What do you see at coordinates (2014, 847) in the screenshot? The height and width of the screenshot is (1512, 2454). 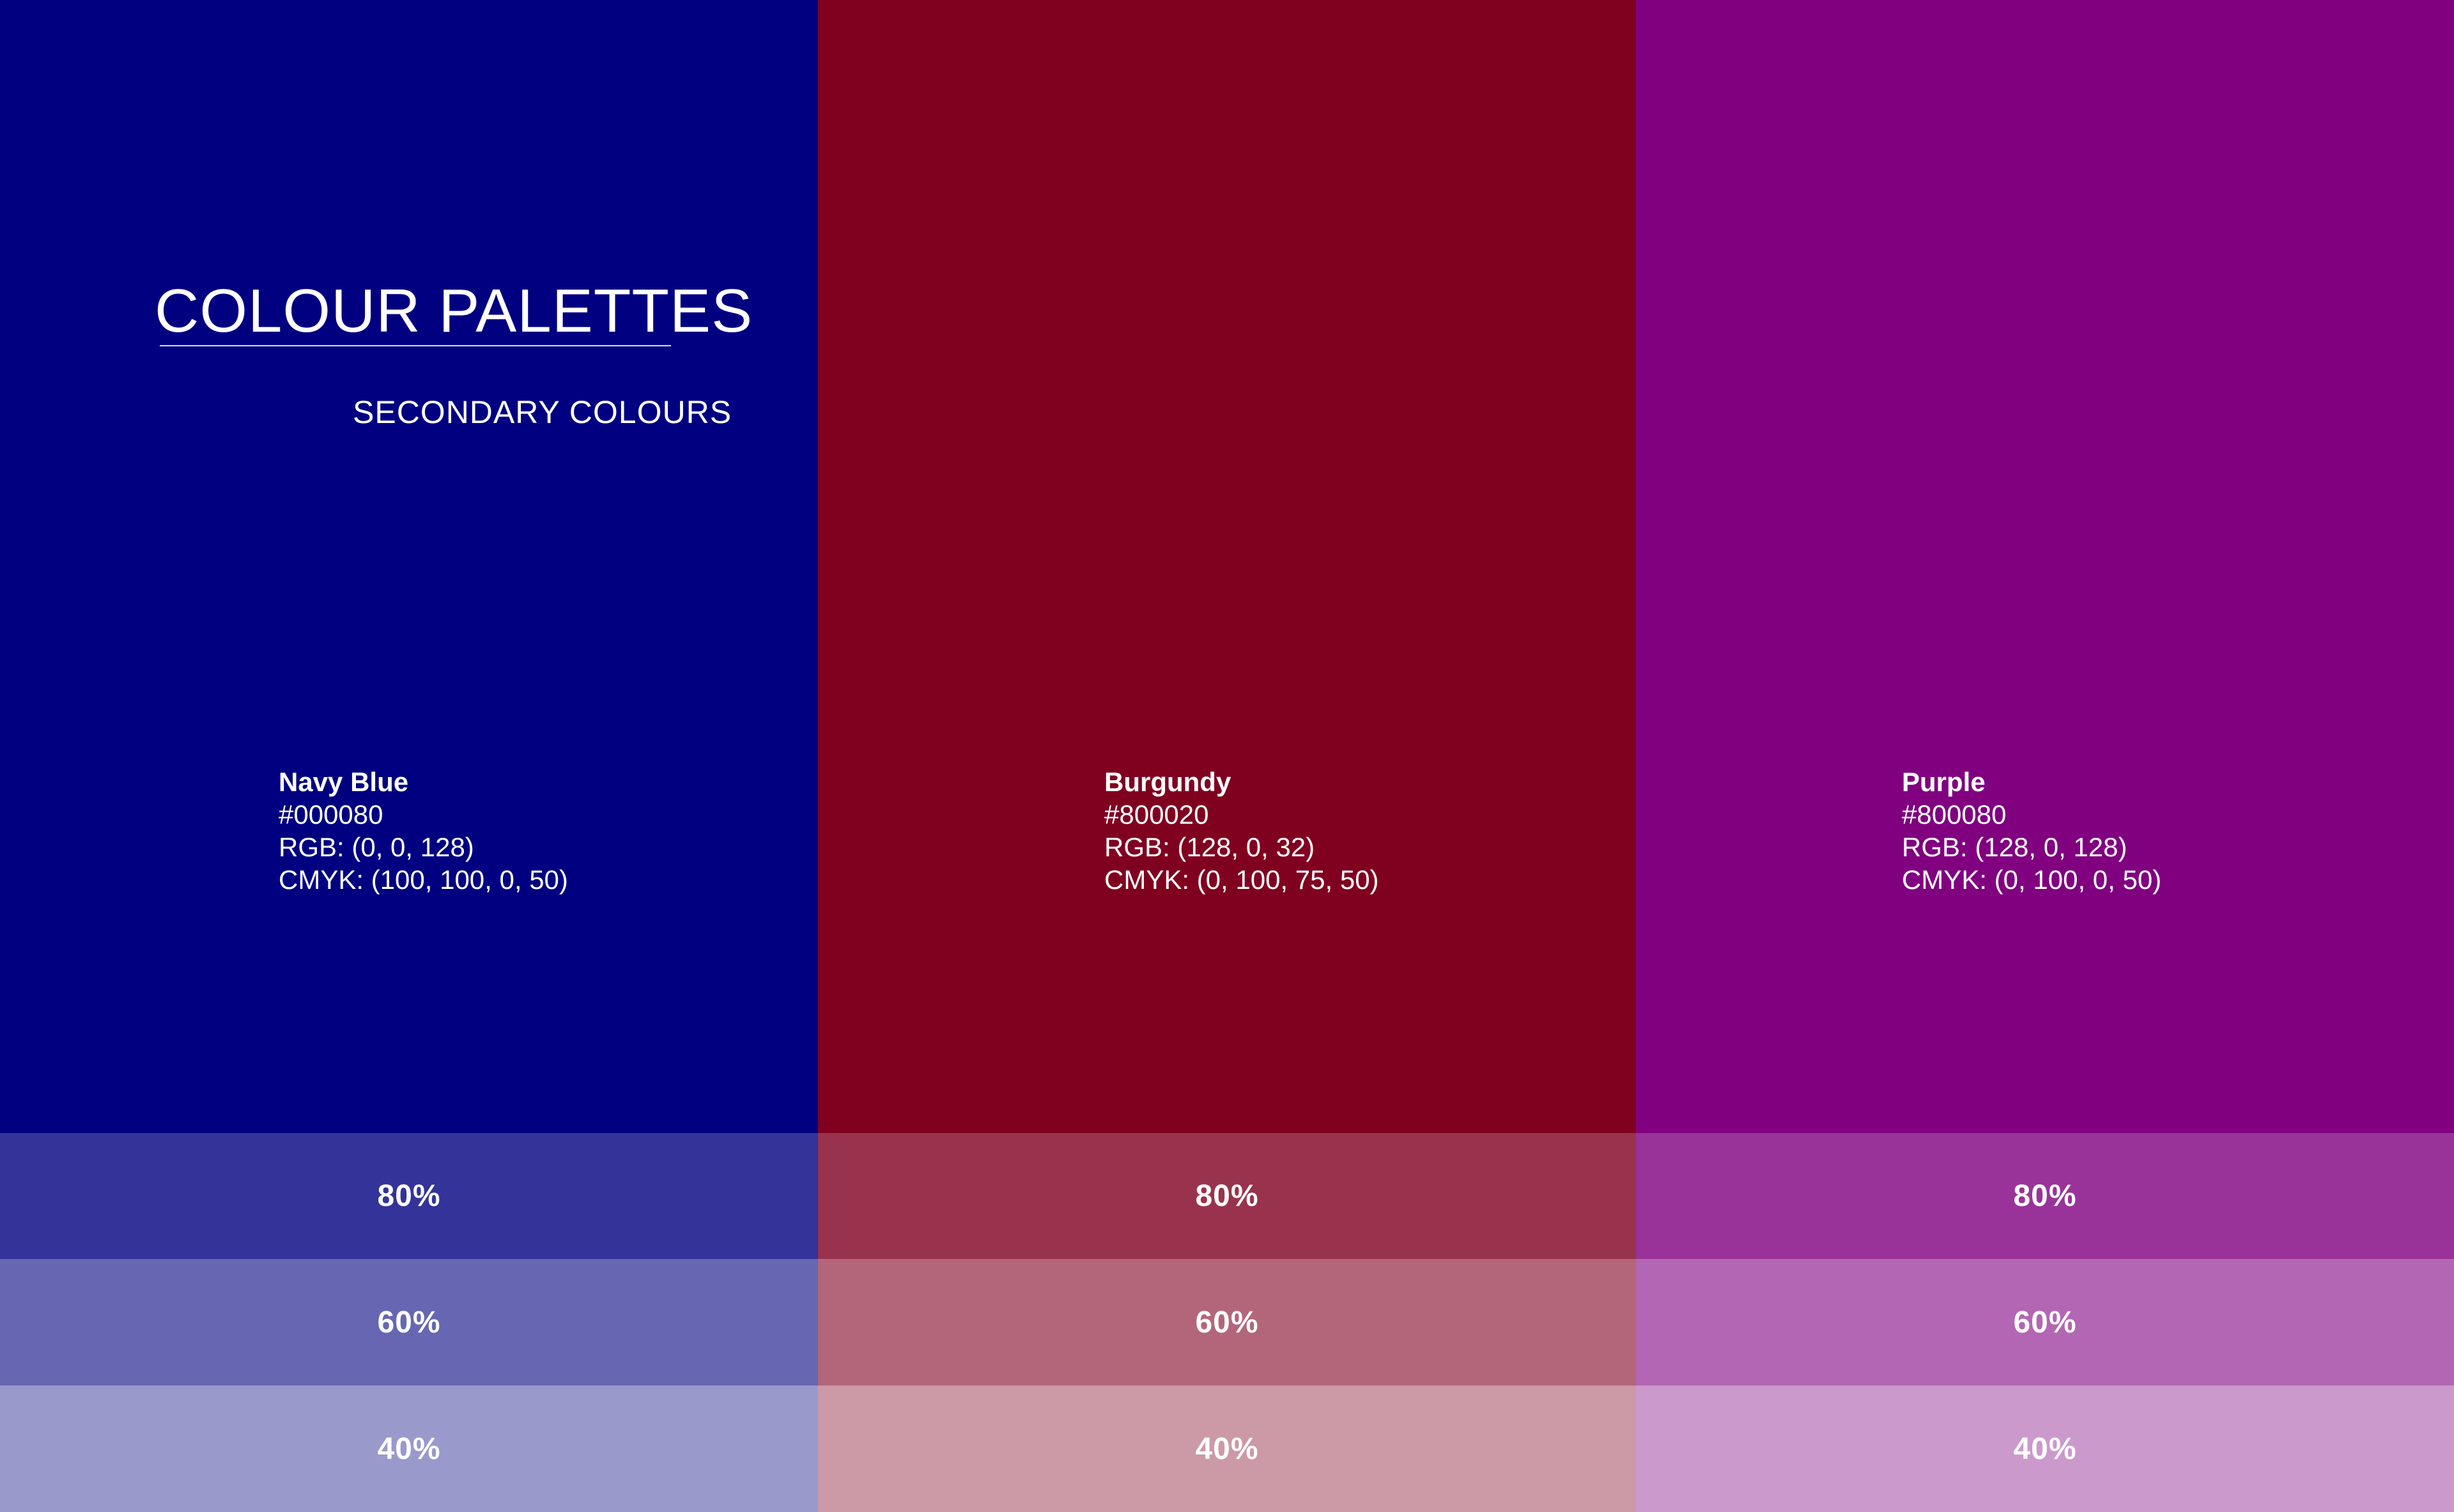 I see `swatch-rgb: RGB: (128, 0, 128)` at bounding box center [2014, 847].